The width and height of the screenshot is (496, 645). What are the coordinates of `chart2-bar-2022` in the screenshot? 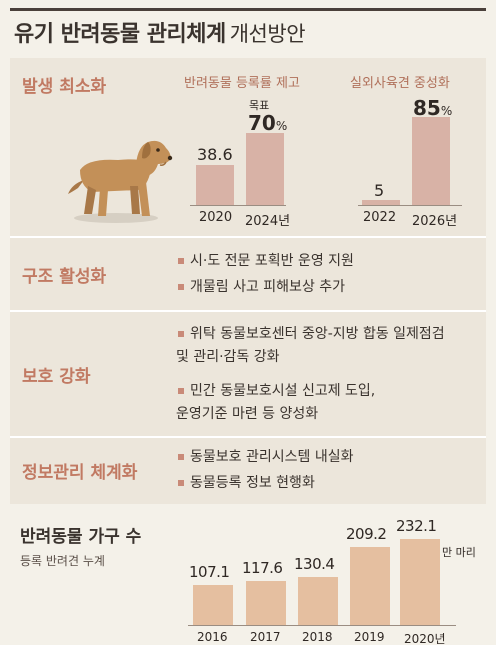 It's located at (381, 202).